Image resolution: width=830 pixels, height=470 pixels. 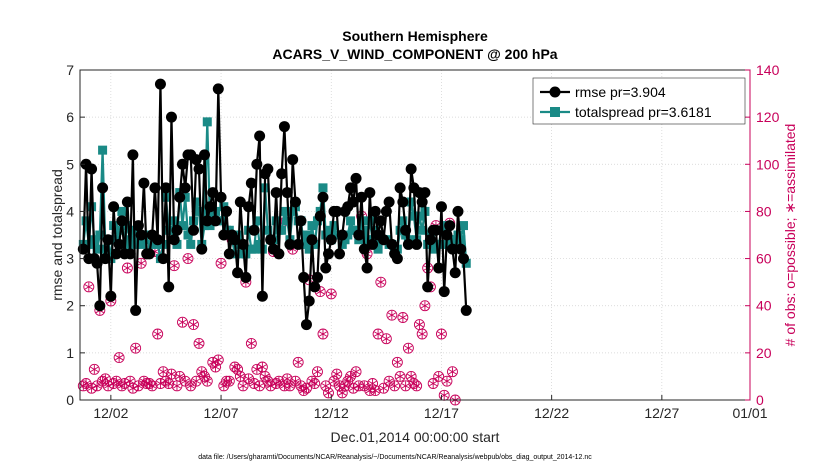 What do you see at coordinates (415, 36) in the screenshot?
I see `chart-title: Southern Hemisphere` at bounding box center [415, 36].